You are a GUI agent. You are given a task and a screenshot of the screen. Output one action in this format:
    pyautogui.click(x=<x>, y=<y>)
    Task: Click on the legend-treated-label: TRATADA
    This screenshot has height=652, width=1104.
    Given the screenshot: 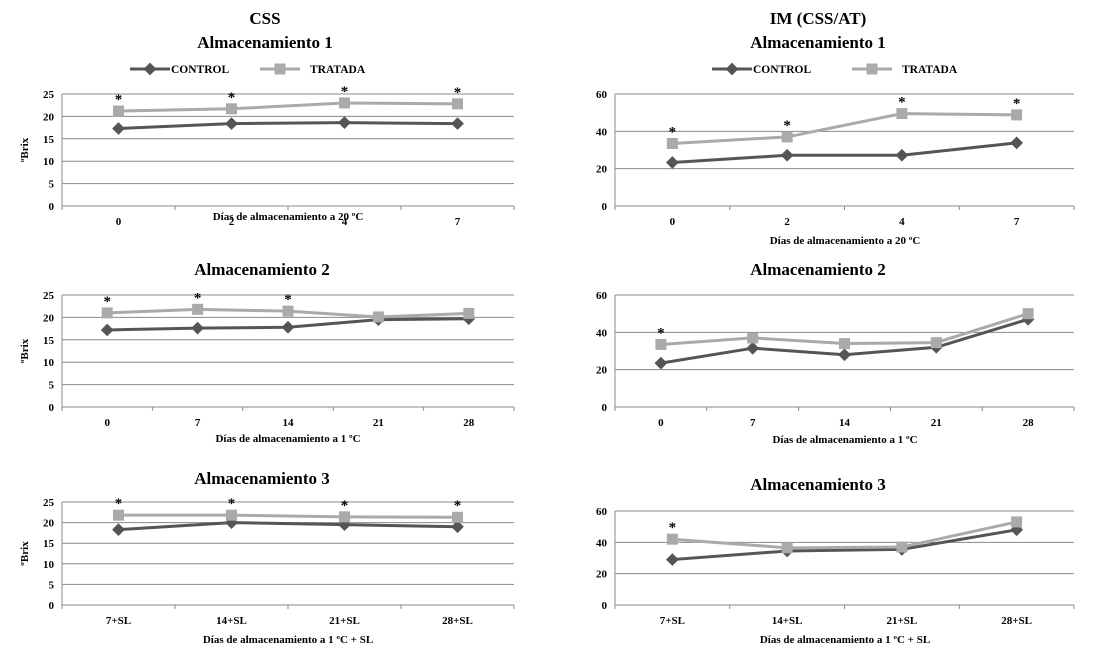 What is the action you would take?
    pyautogui.click(x=338, y=70)
    